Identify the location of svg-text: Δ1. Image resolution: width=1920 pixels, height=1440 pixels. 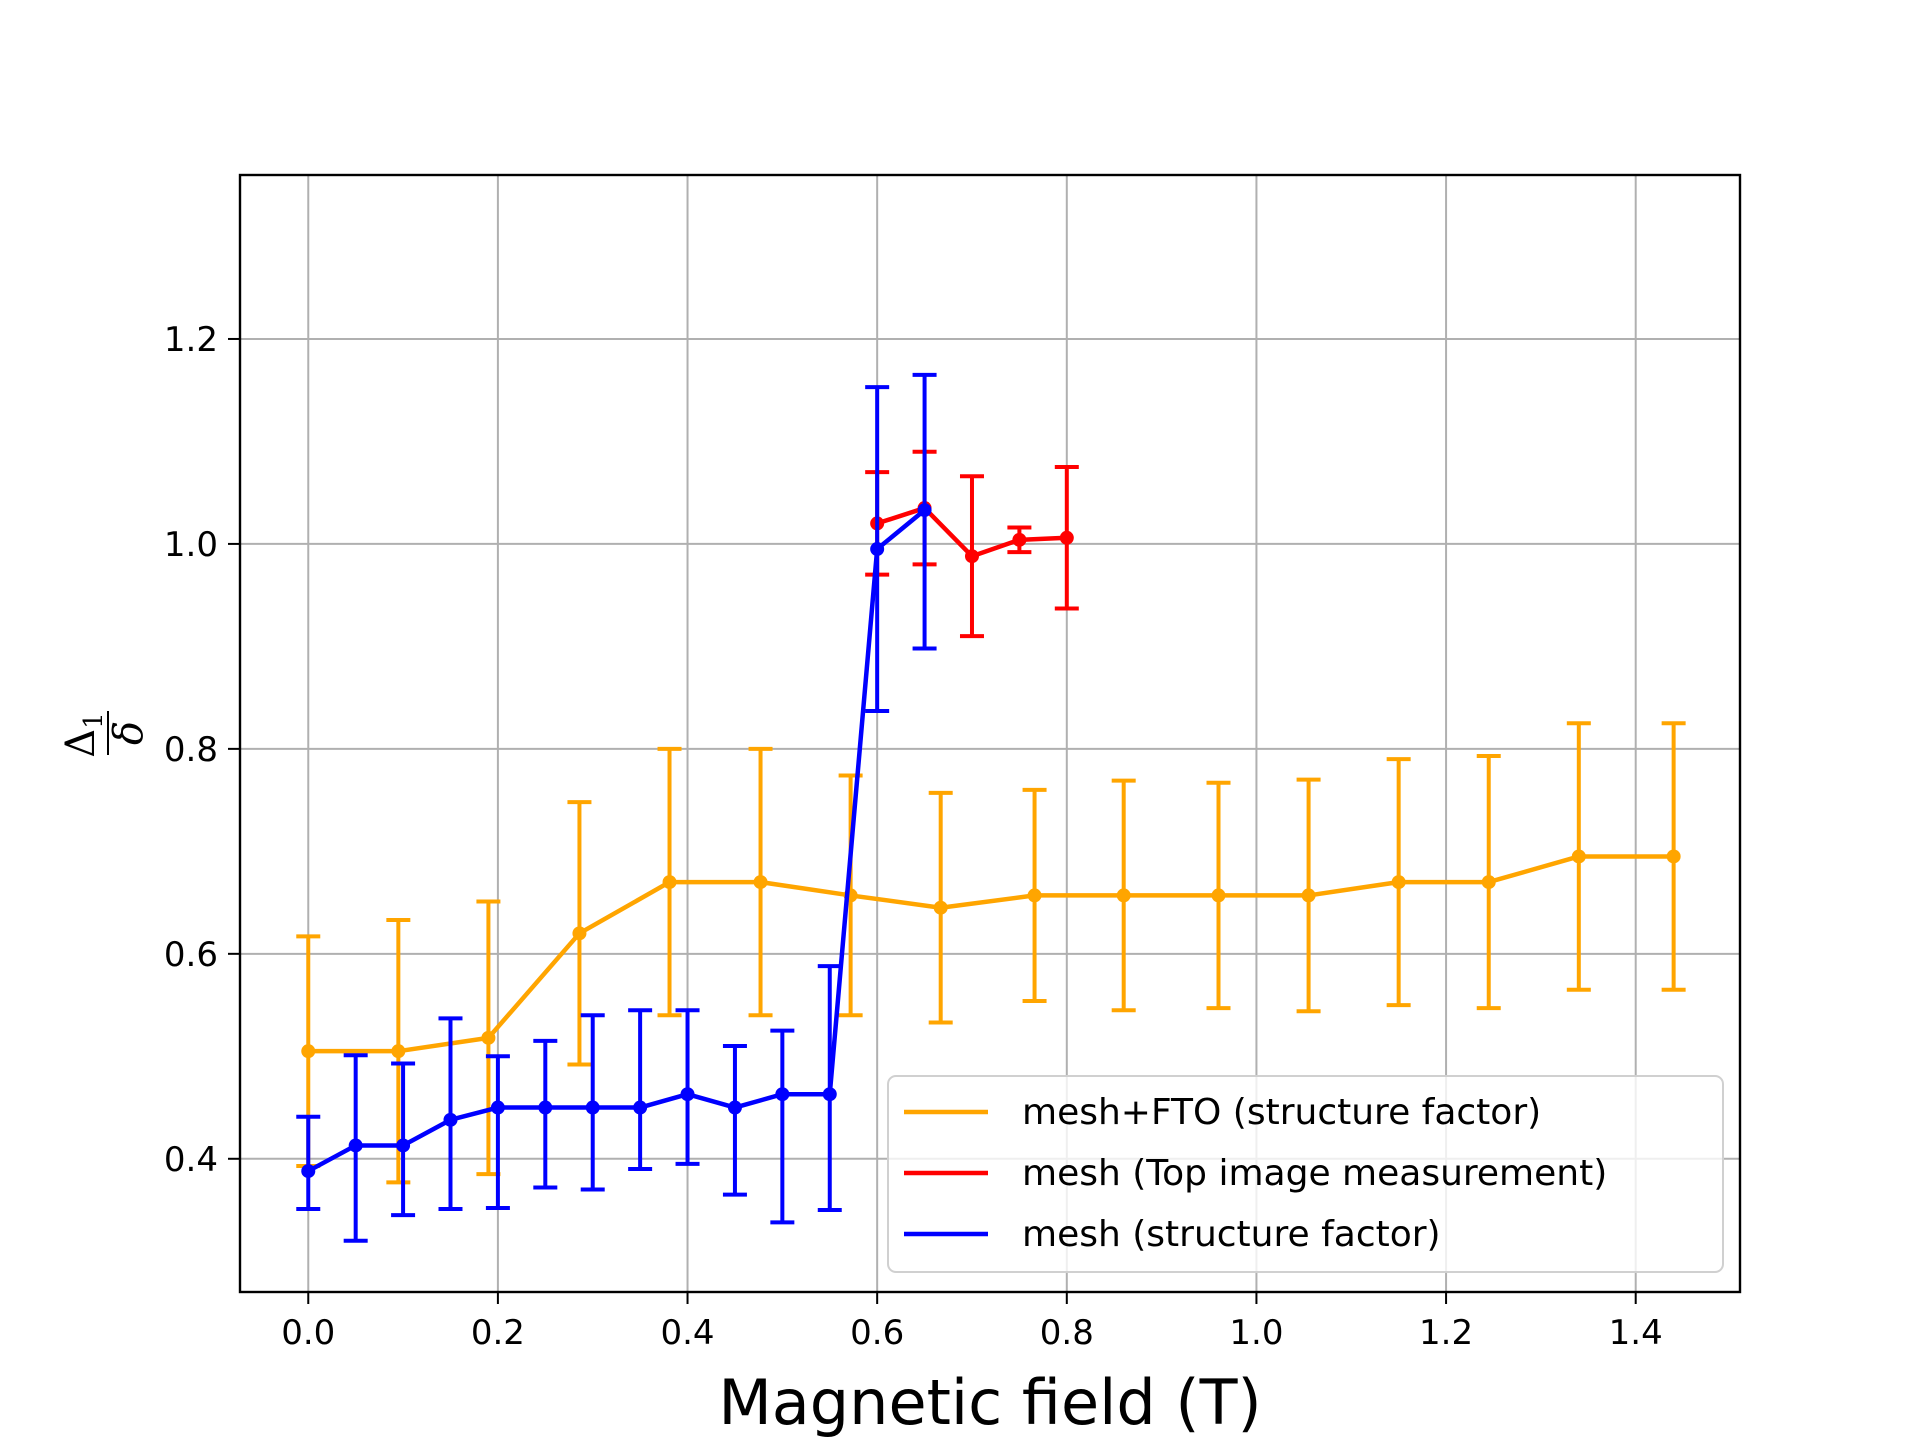
(83, 734).